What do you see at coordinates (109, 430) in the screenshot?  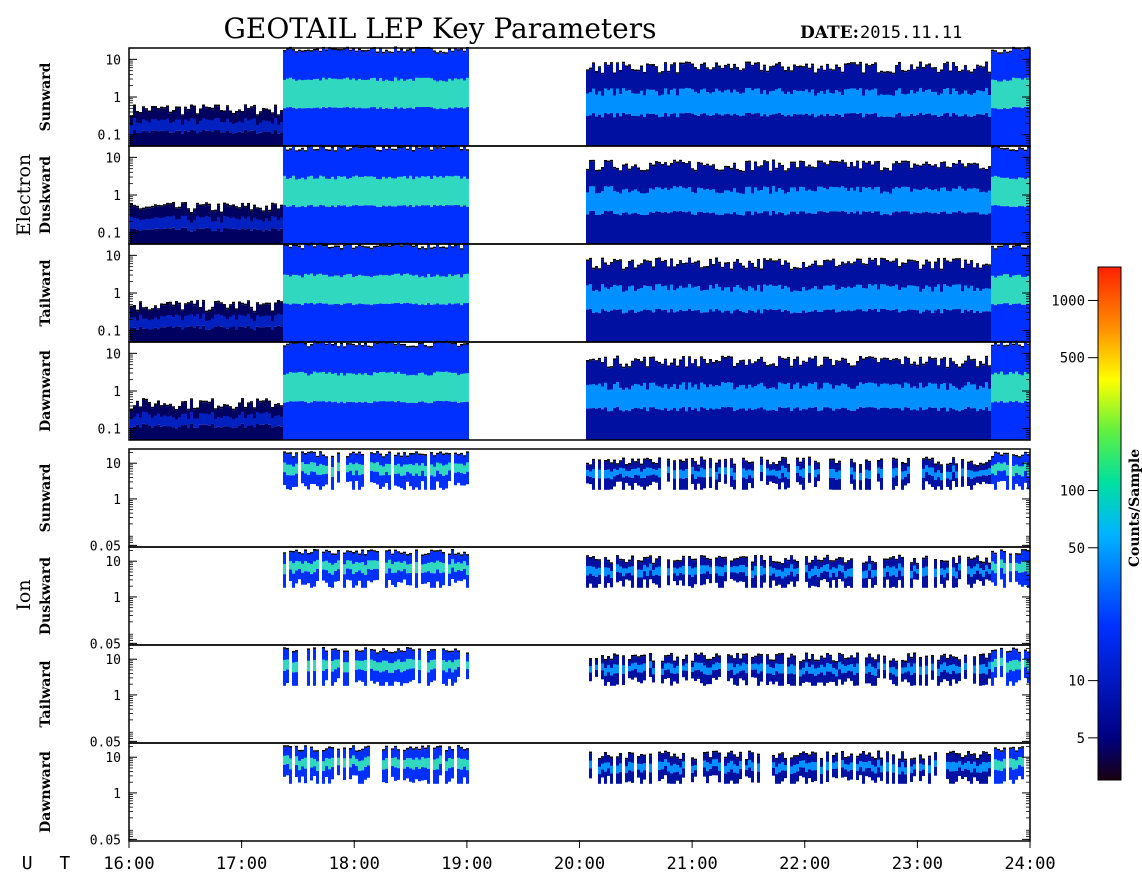 I see `y-tick-label: 0.1` at bounding box center [109, 430].